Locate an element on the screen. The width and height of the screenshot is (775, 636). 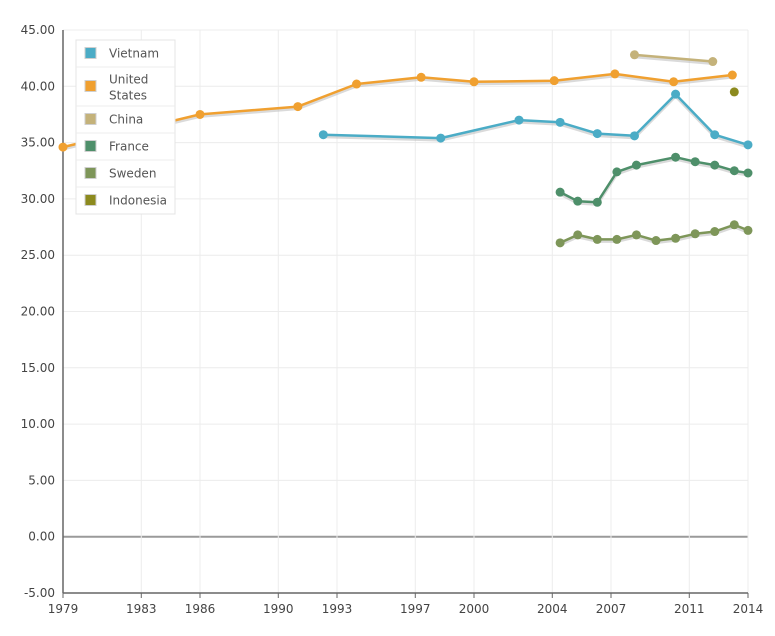
y-tick-label: 20.00 is located at coordinates (38, 312).